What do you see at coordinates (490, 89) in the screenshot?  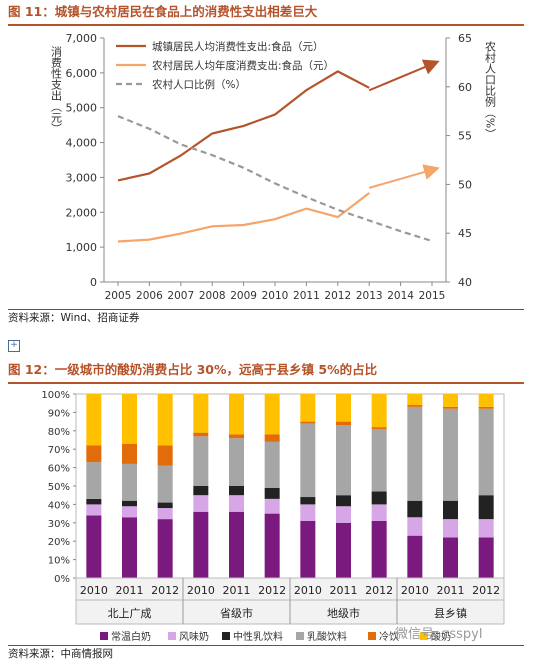 I see `y-axis-title-right: 农村人口比例（%）` at bounding box center [490, 89].